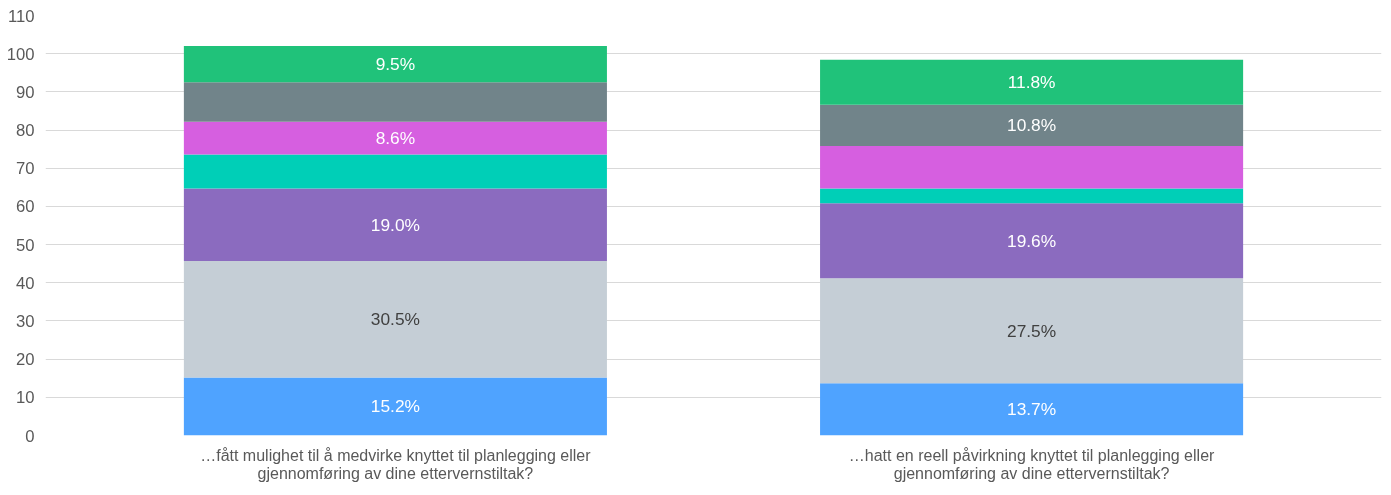 This screenshot has height=495, width=1391. I want to click on y-tick-label: 40, so click(25, 283).